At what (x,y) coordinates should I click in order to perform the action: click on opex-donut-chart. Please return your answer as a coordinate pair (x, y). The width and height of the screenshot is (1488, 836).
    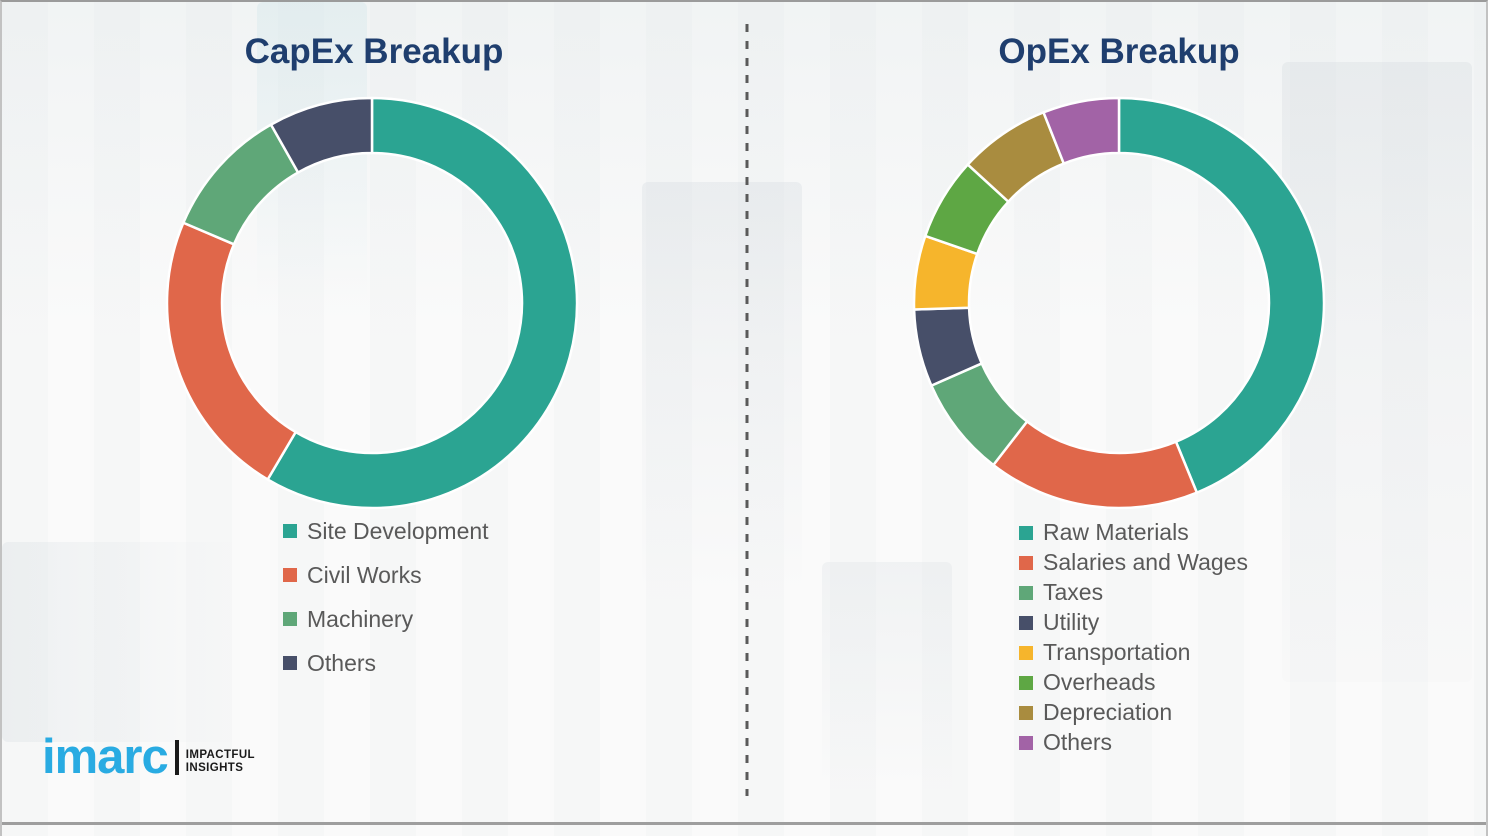
    Looking at the image, I should click on (1119, 303).